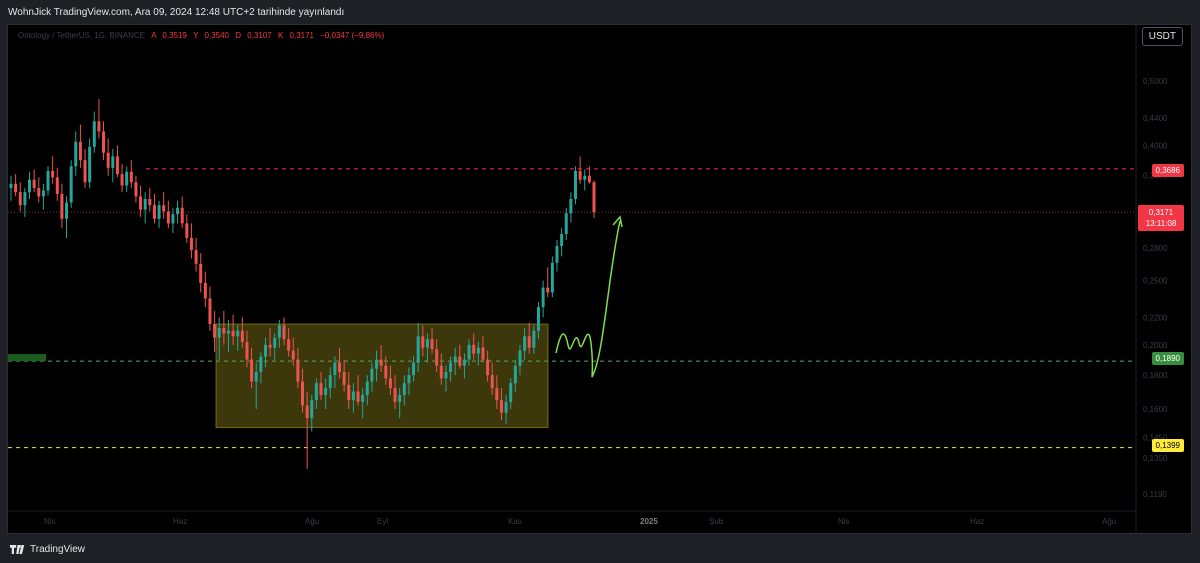  I want to click on y-tick-label: 0,1800, so click(1155, 375).